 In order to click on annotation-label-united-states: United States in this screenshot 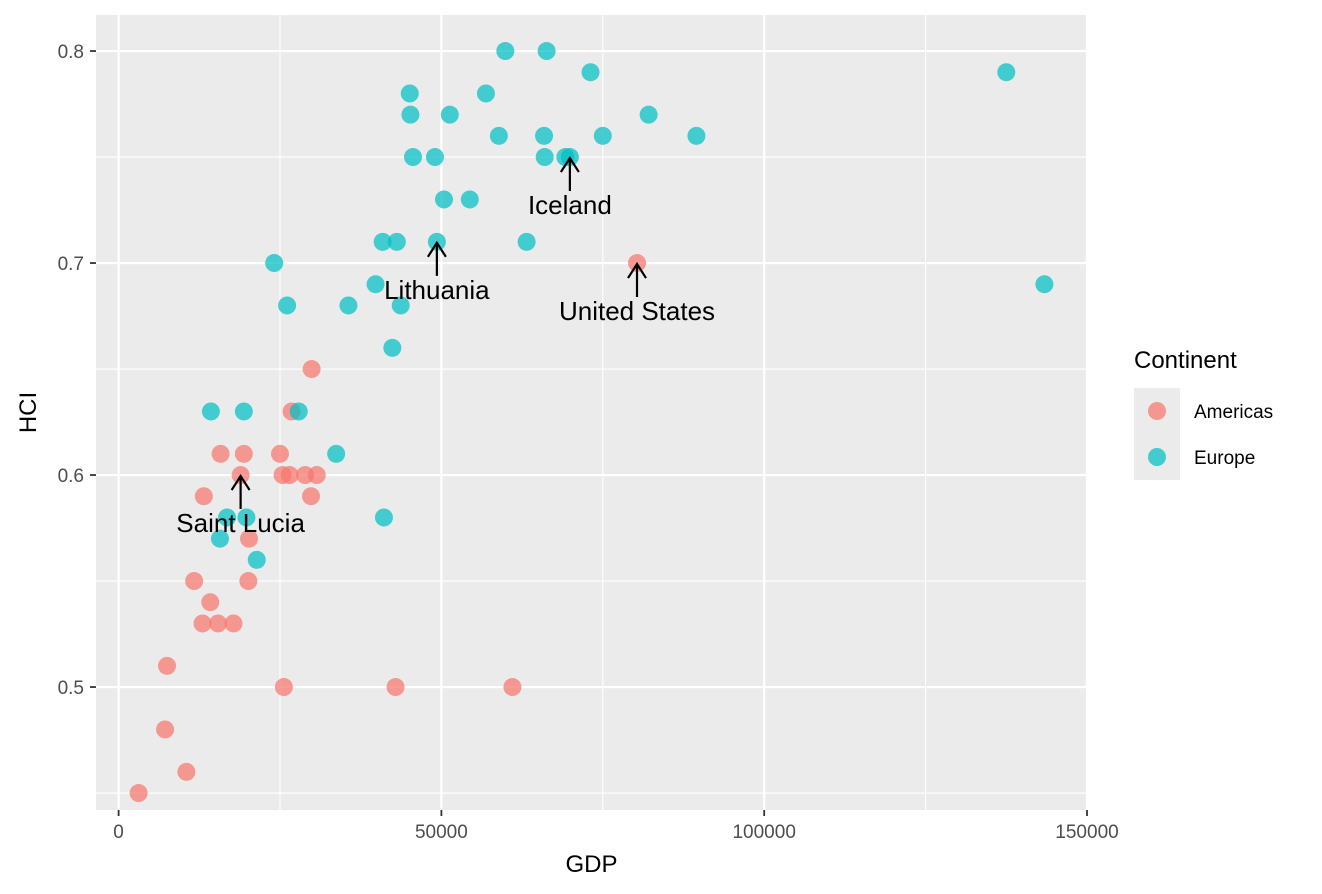, I will do `click(637, 311)`.